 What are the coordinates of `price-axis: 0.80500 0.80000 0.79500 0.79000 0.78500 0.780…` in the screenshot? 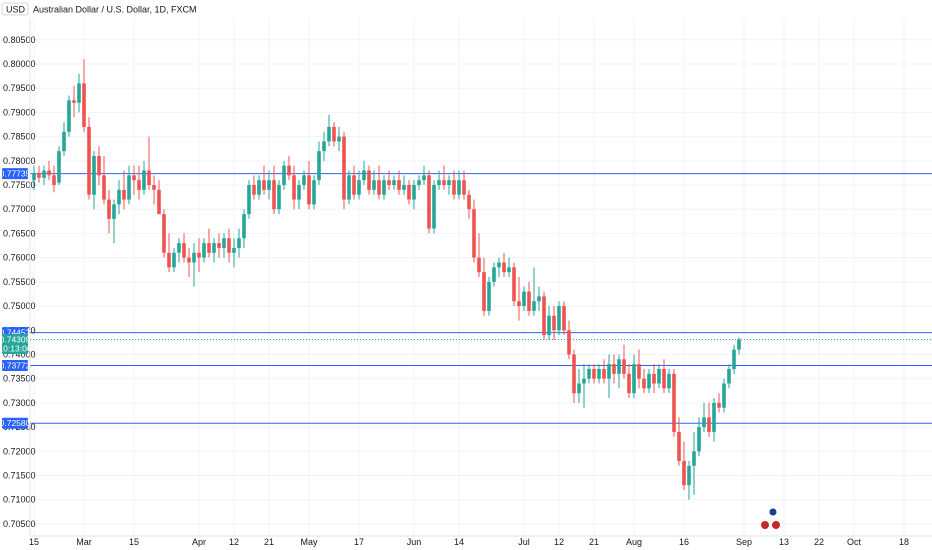 It's located at (19, 277).